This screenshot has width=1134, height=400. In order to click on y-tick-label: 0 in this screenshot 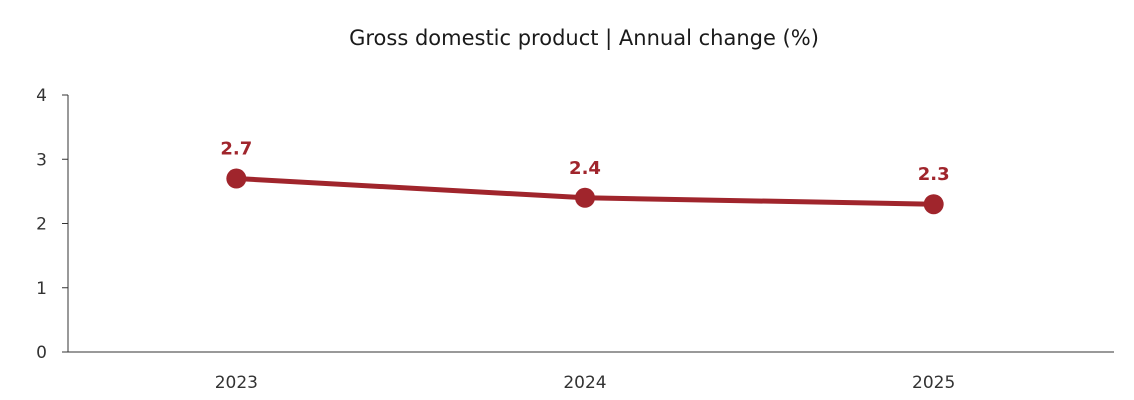, I will do `click(41, 353)`.